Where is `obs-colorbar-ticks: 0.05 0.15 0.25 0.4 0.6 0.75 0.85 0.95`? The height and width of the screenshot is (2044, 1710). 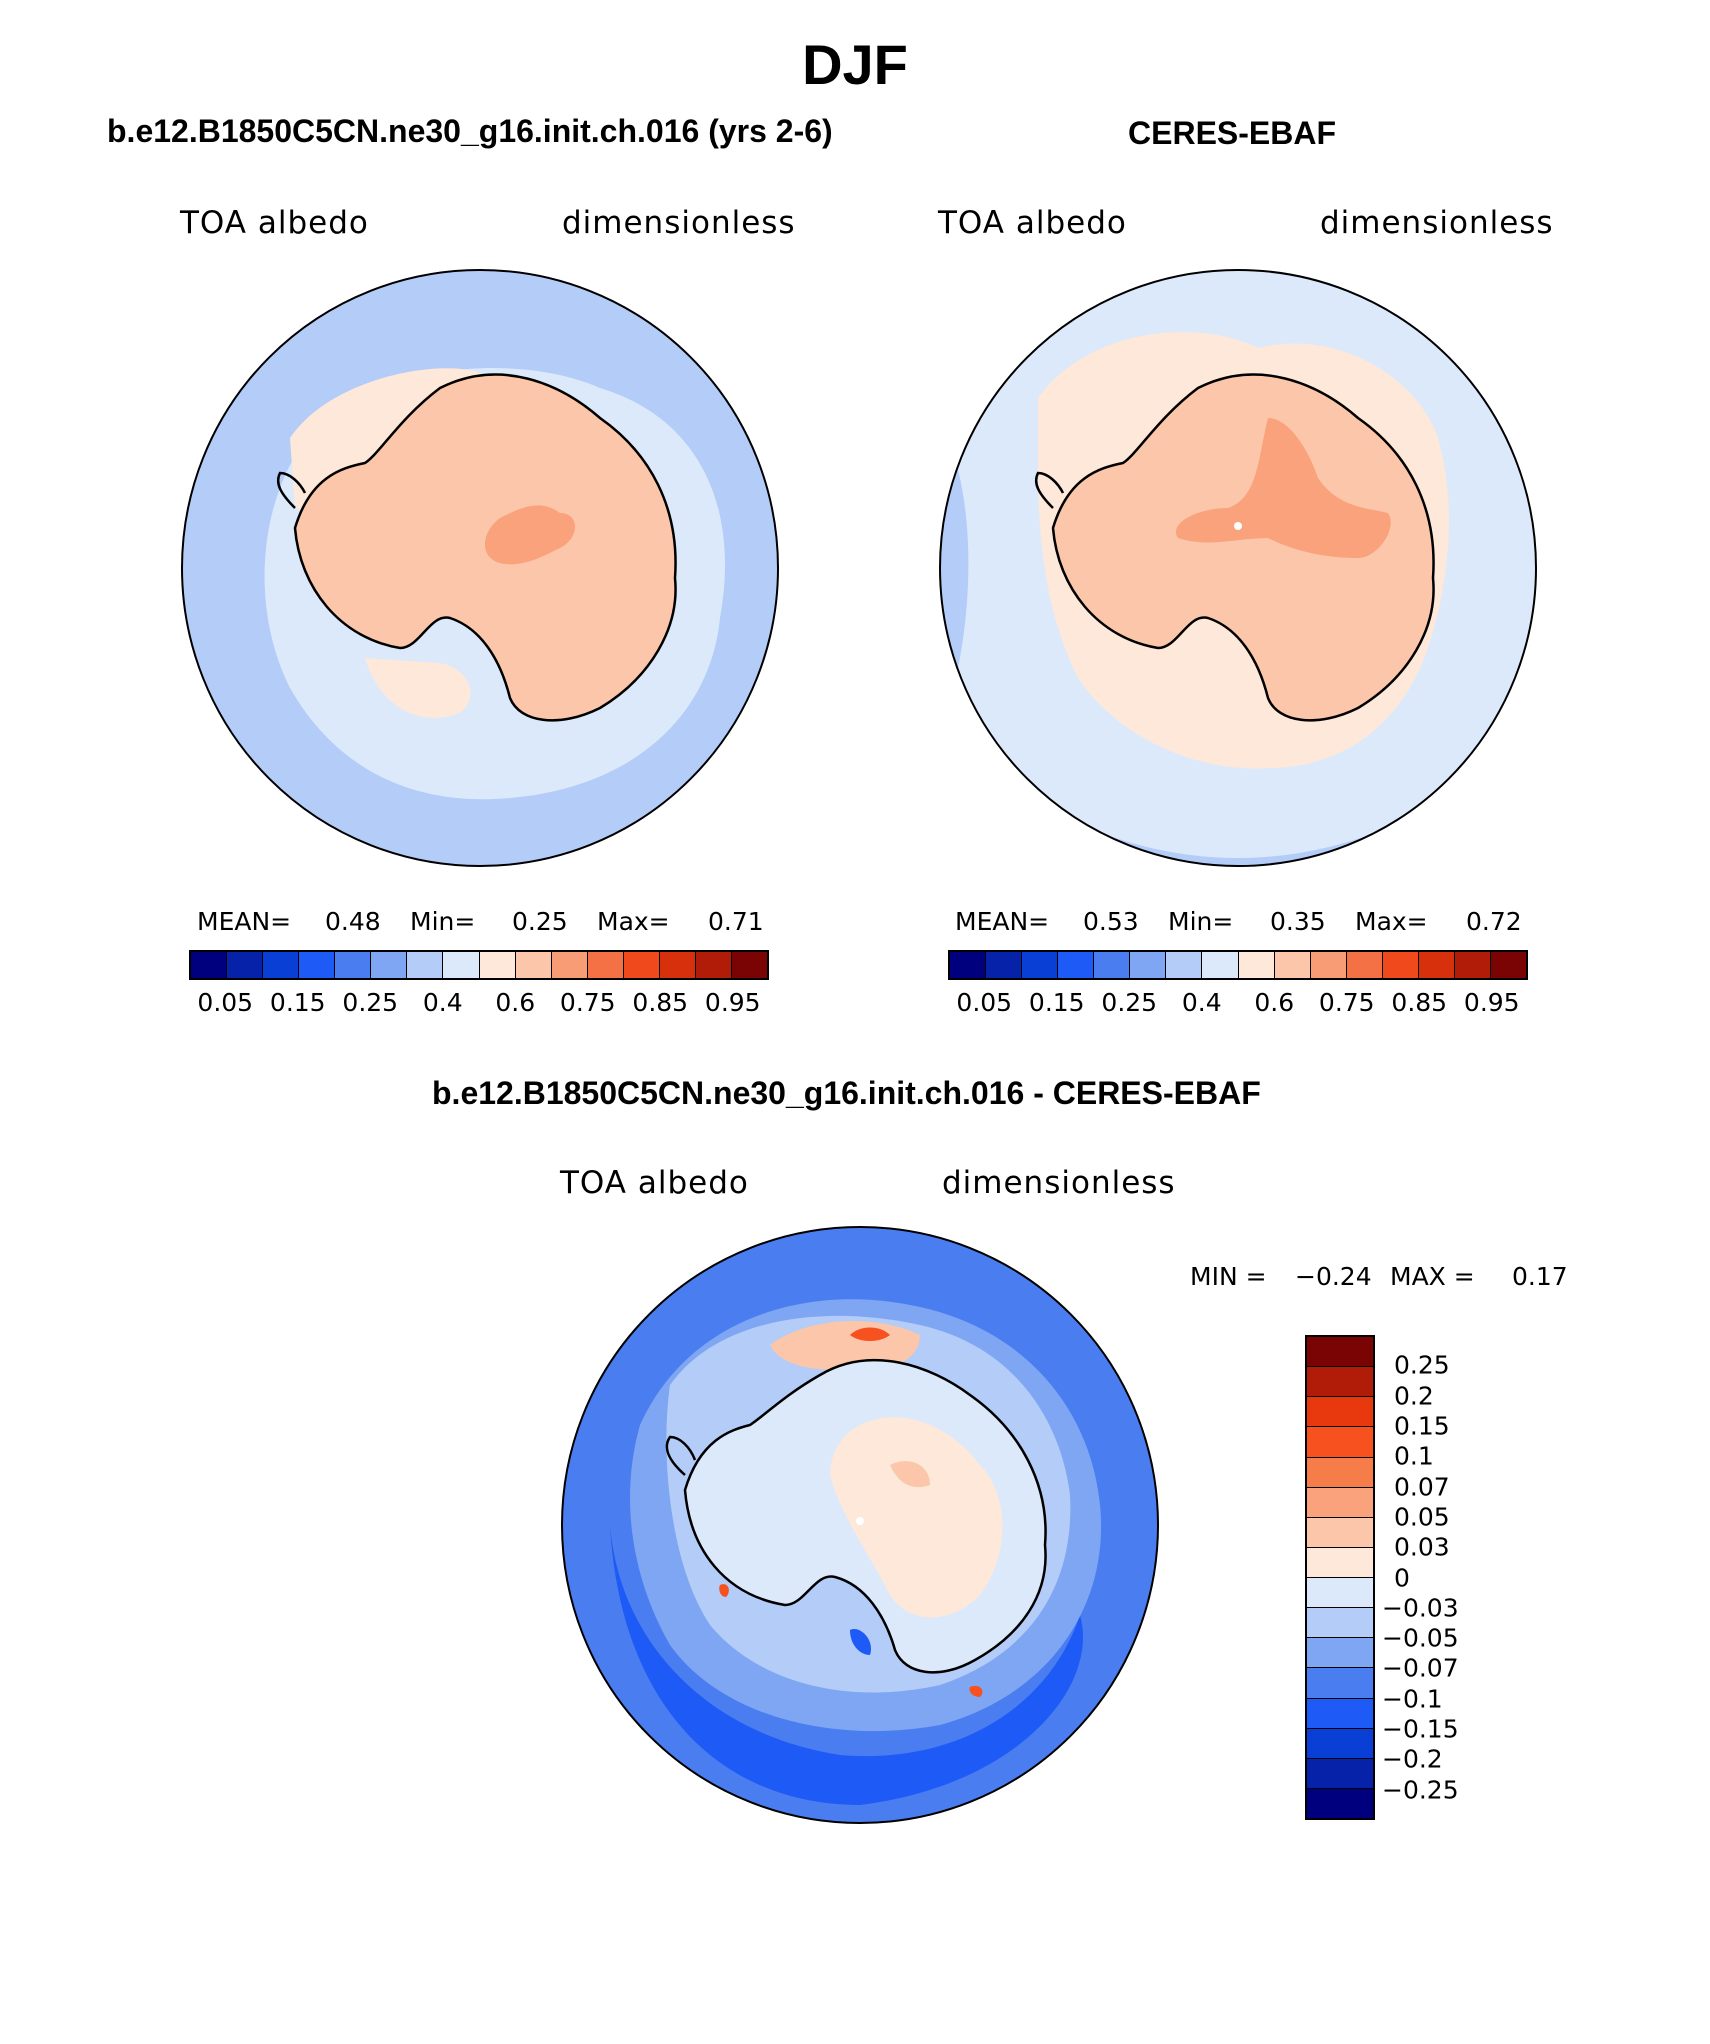 obs-colorbar-ticks: 0.05 0.15 0.25 0.4 0.6 0.75 0.85 0.95 is located at coordinates (1238, 1003).